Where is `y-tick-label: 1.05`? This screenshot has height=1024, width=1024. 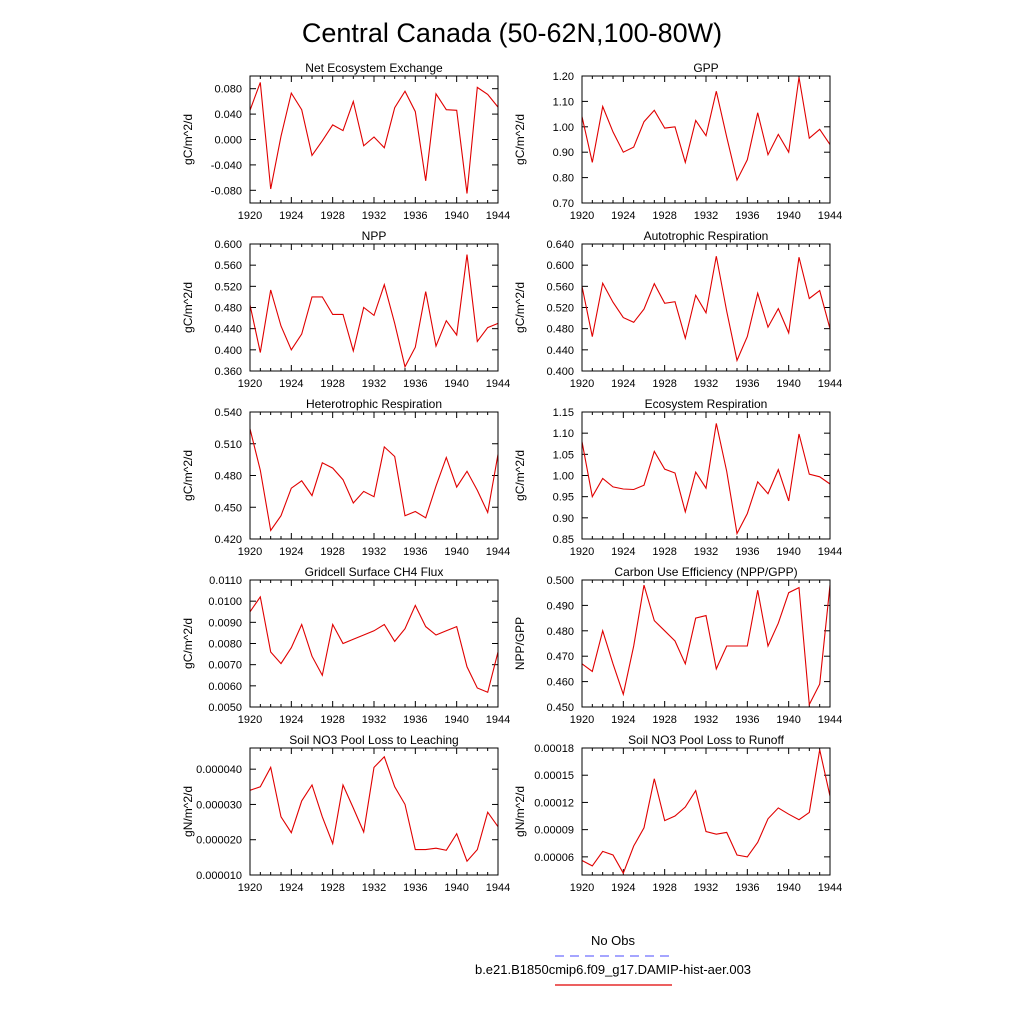 y-tick-label: 1.05 is located at coordinates (563, 455).